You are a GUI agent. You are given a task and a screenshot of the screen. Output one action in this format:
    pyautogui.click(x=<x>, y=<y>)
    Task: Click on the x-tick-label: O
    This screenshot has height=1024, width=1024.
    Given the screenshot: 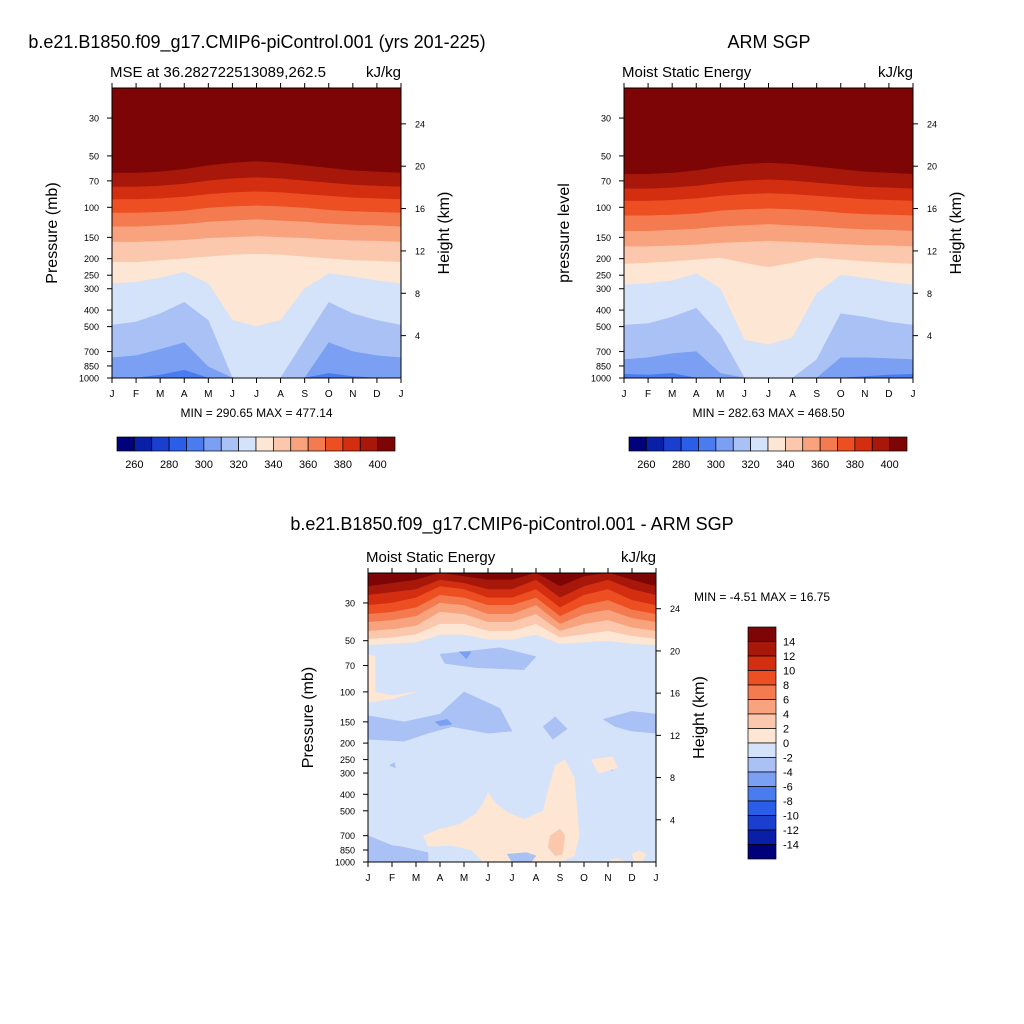 What is the action you would take?
    pyautogui.click(x=584, y=878)
    